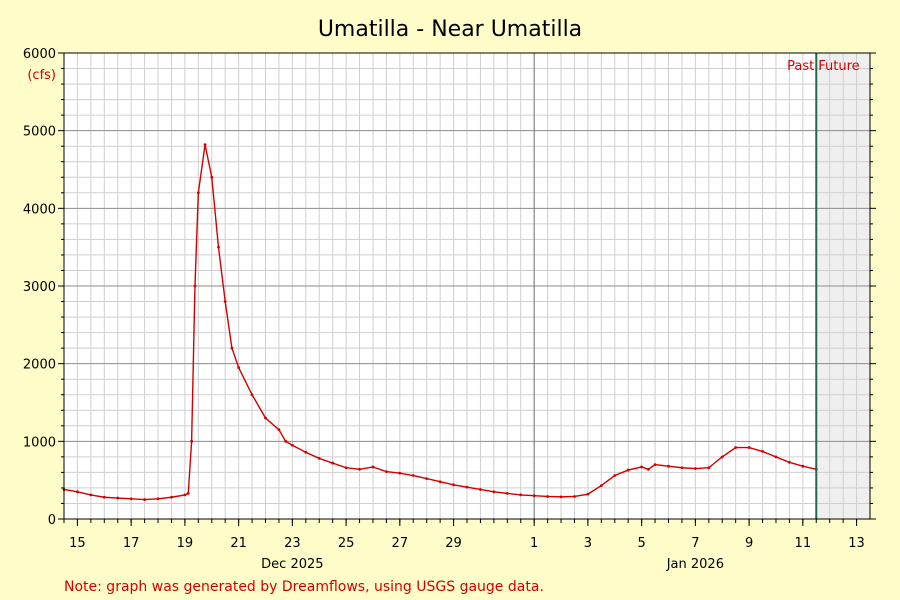 The image size is (900, 600). I want to click on x-tick-label: 7, so click(695, 543).